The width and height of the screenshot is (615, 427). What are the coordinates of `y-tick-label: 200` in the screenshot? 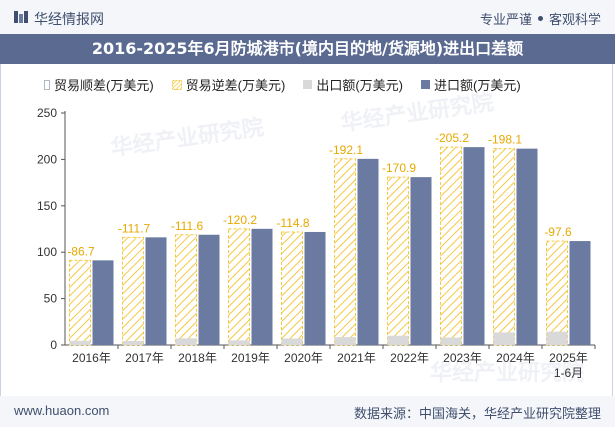 It's located at (47, 159).